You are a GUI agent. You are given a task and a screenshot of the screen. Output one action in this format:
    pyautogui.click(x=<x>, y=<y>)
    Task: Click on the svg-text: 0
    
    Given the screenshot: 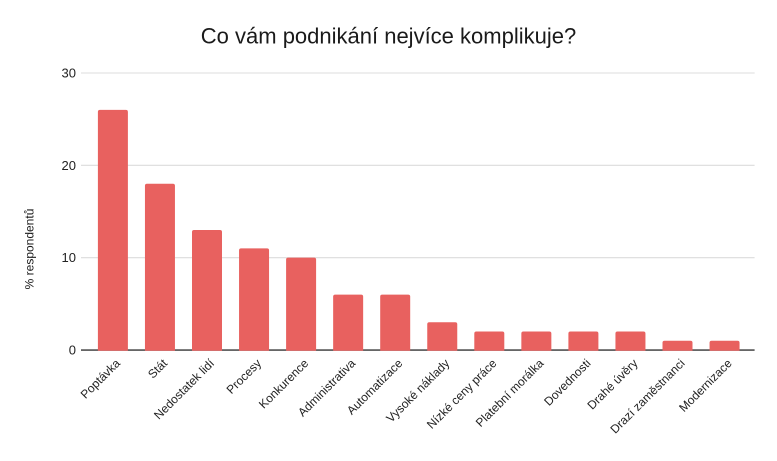 What is the action you would take?
    pyautogui.click(x=72, y=350)
    